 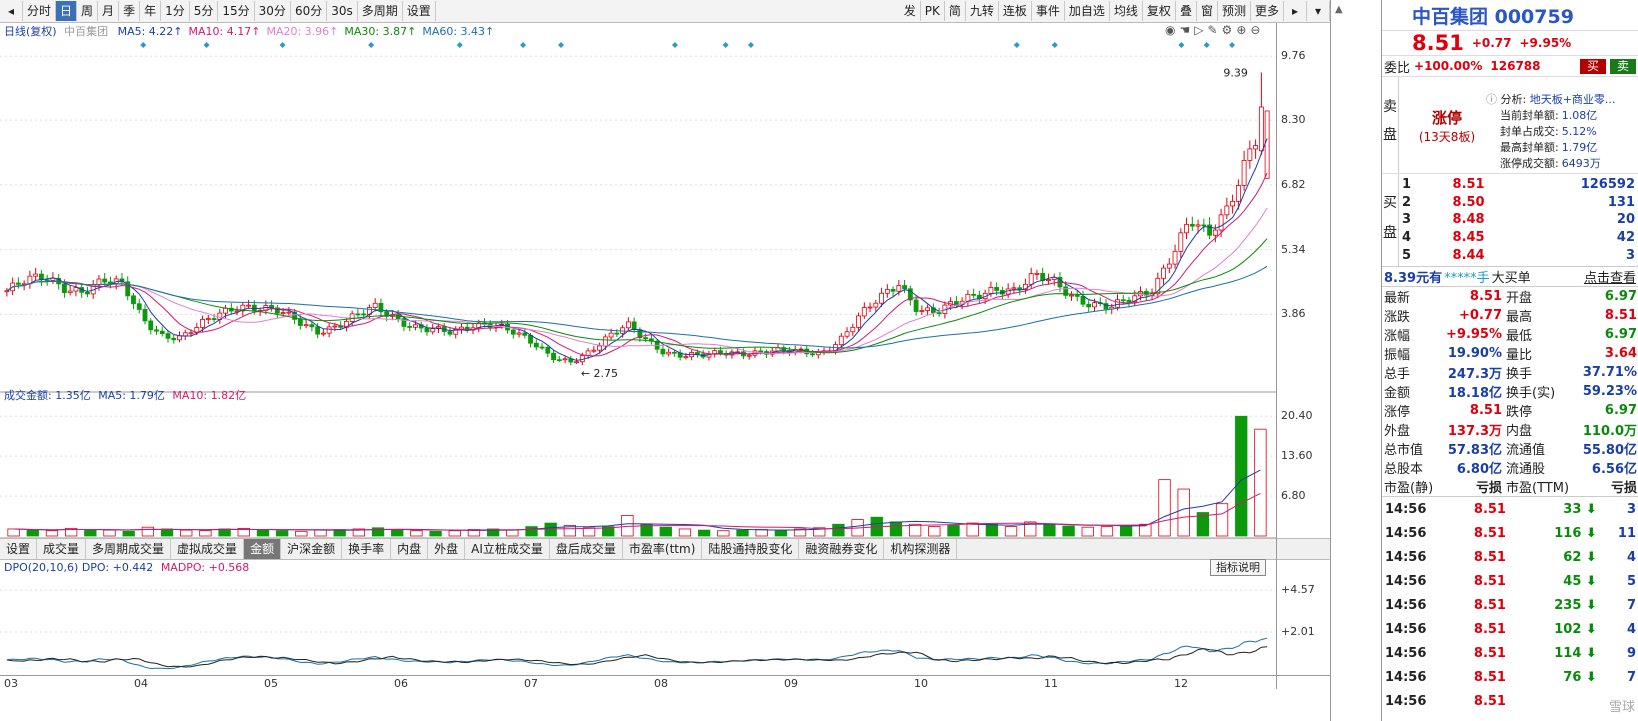 I want to click on tick-t: 14:56, so click(x=1406, y=533).